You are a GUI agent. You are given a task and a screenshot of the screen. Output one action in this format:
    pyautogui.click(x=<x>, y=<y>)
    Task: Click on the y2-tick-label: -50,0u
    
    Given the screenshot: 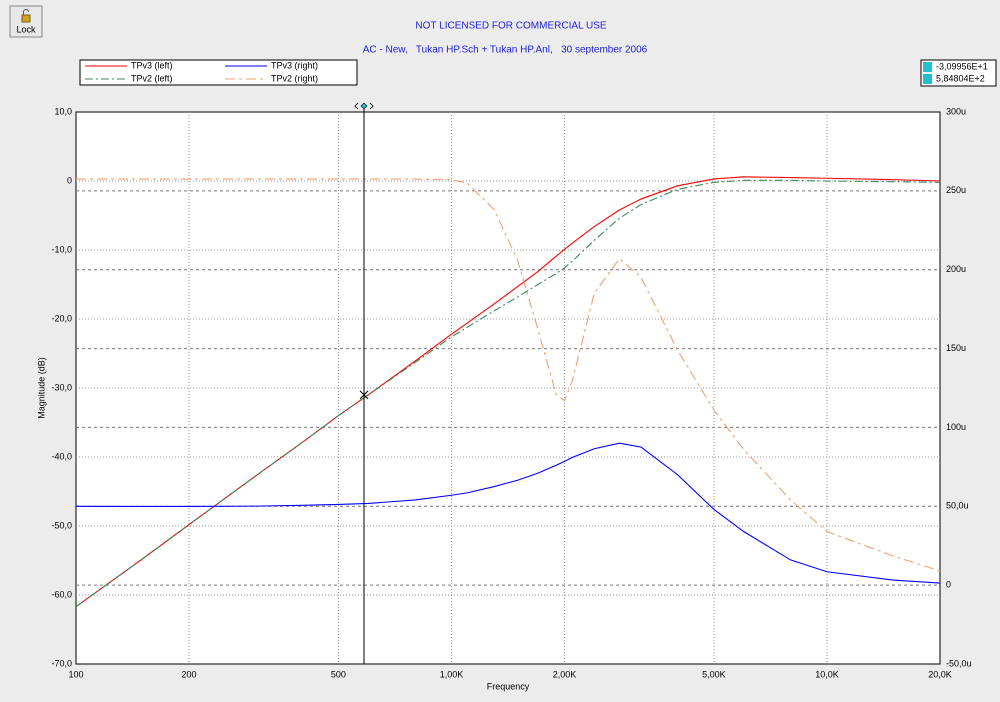 What is the action you would take?
    pyautogui.click(x=959, y=663)
    